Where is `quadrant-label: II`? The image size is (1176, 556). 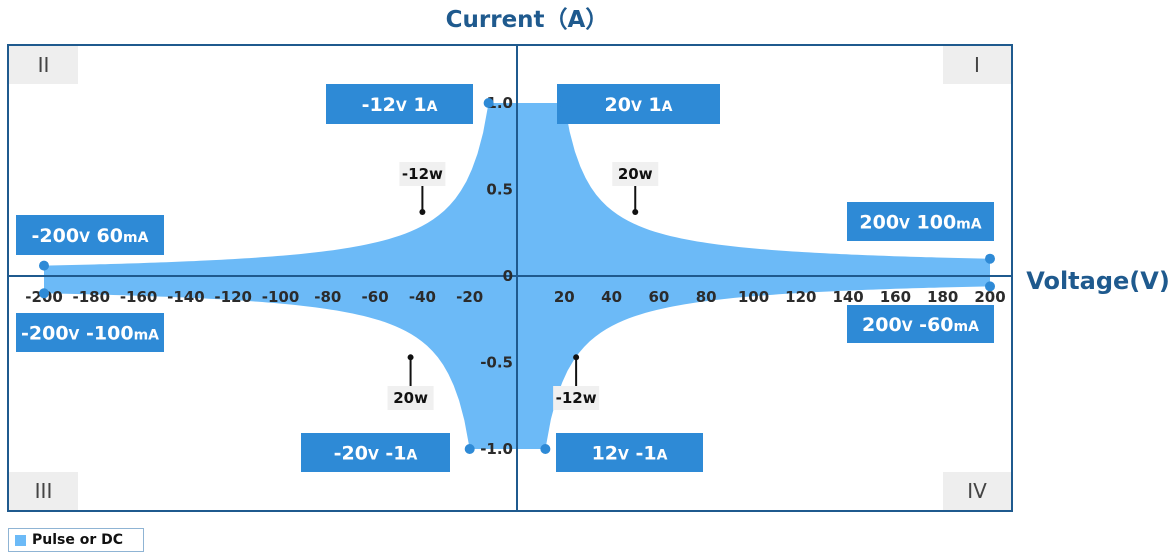
quadrant-label: II is located at coordinates (44, 65).